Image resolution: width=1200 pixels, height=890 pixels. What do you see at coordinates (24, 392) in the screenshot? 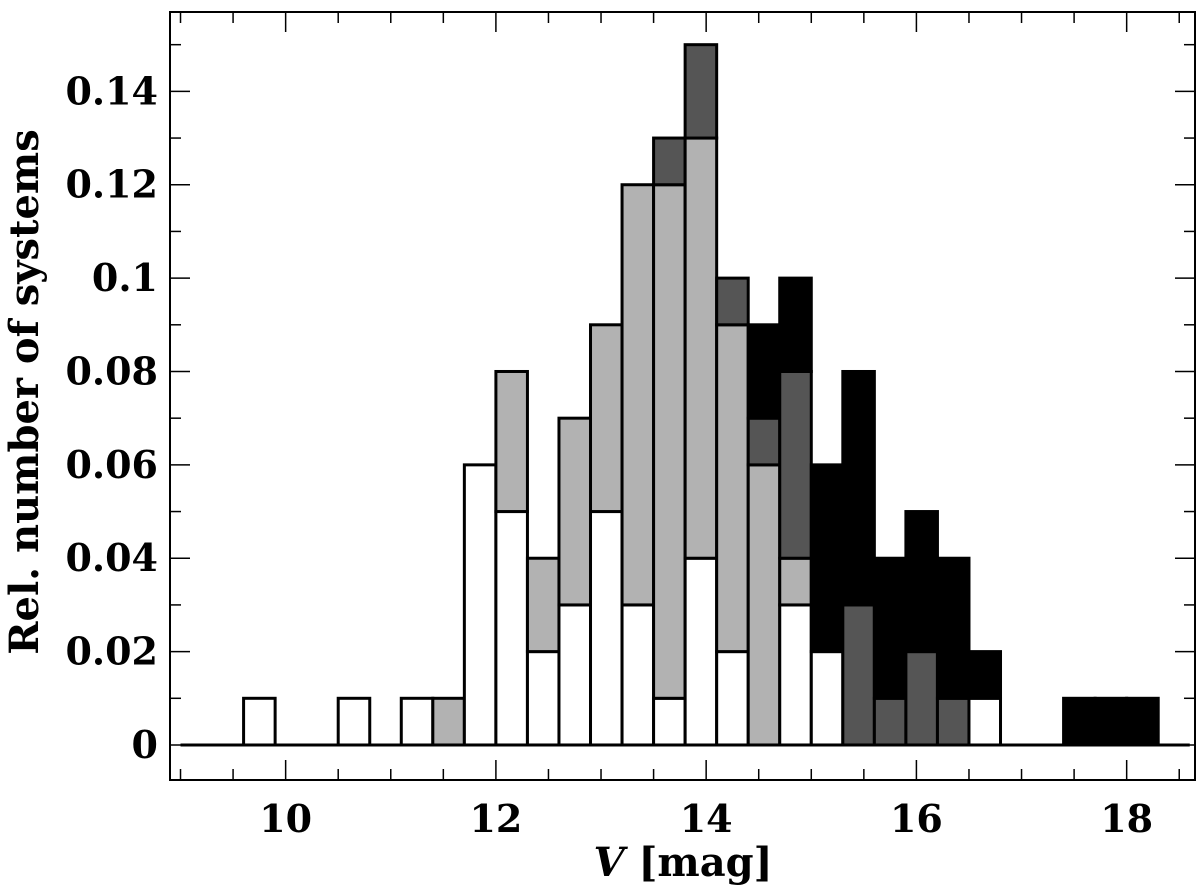
I see `y-axis-label: Rel. number of systems` at bounding box center [24, 392].